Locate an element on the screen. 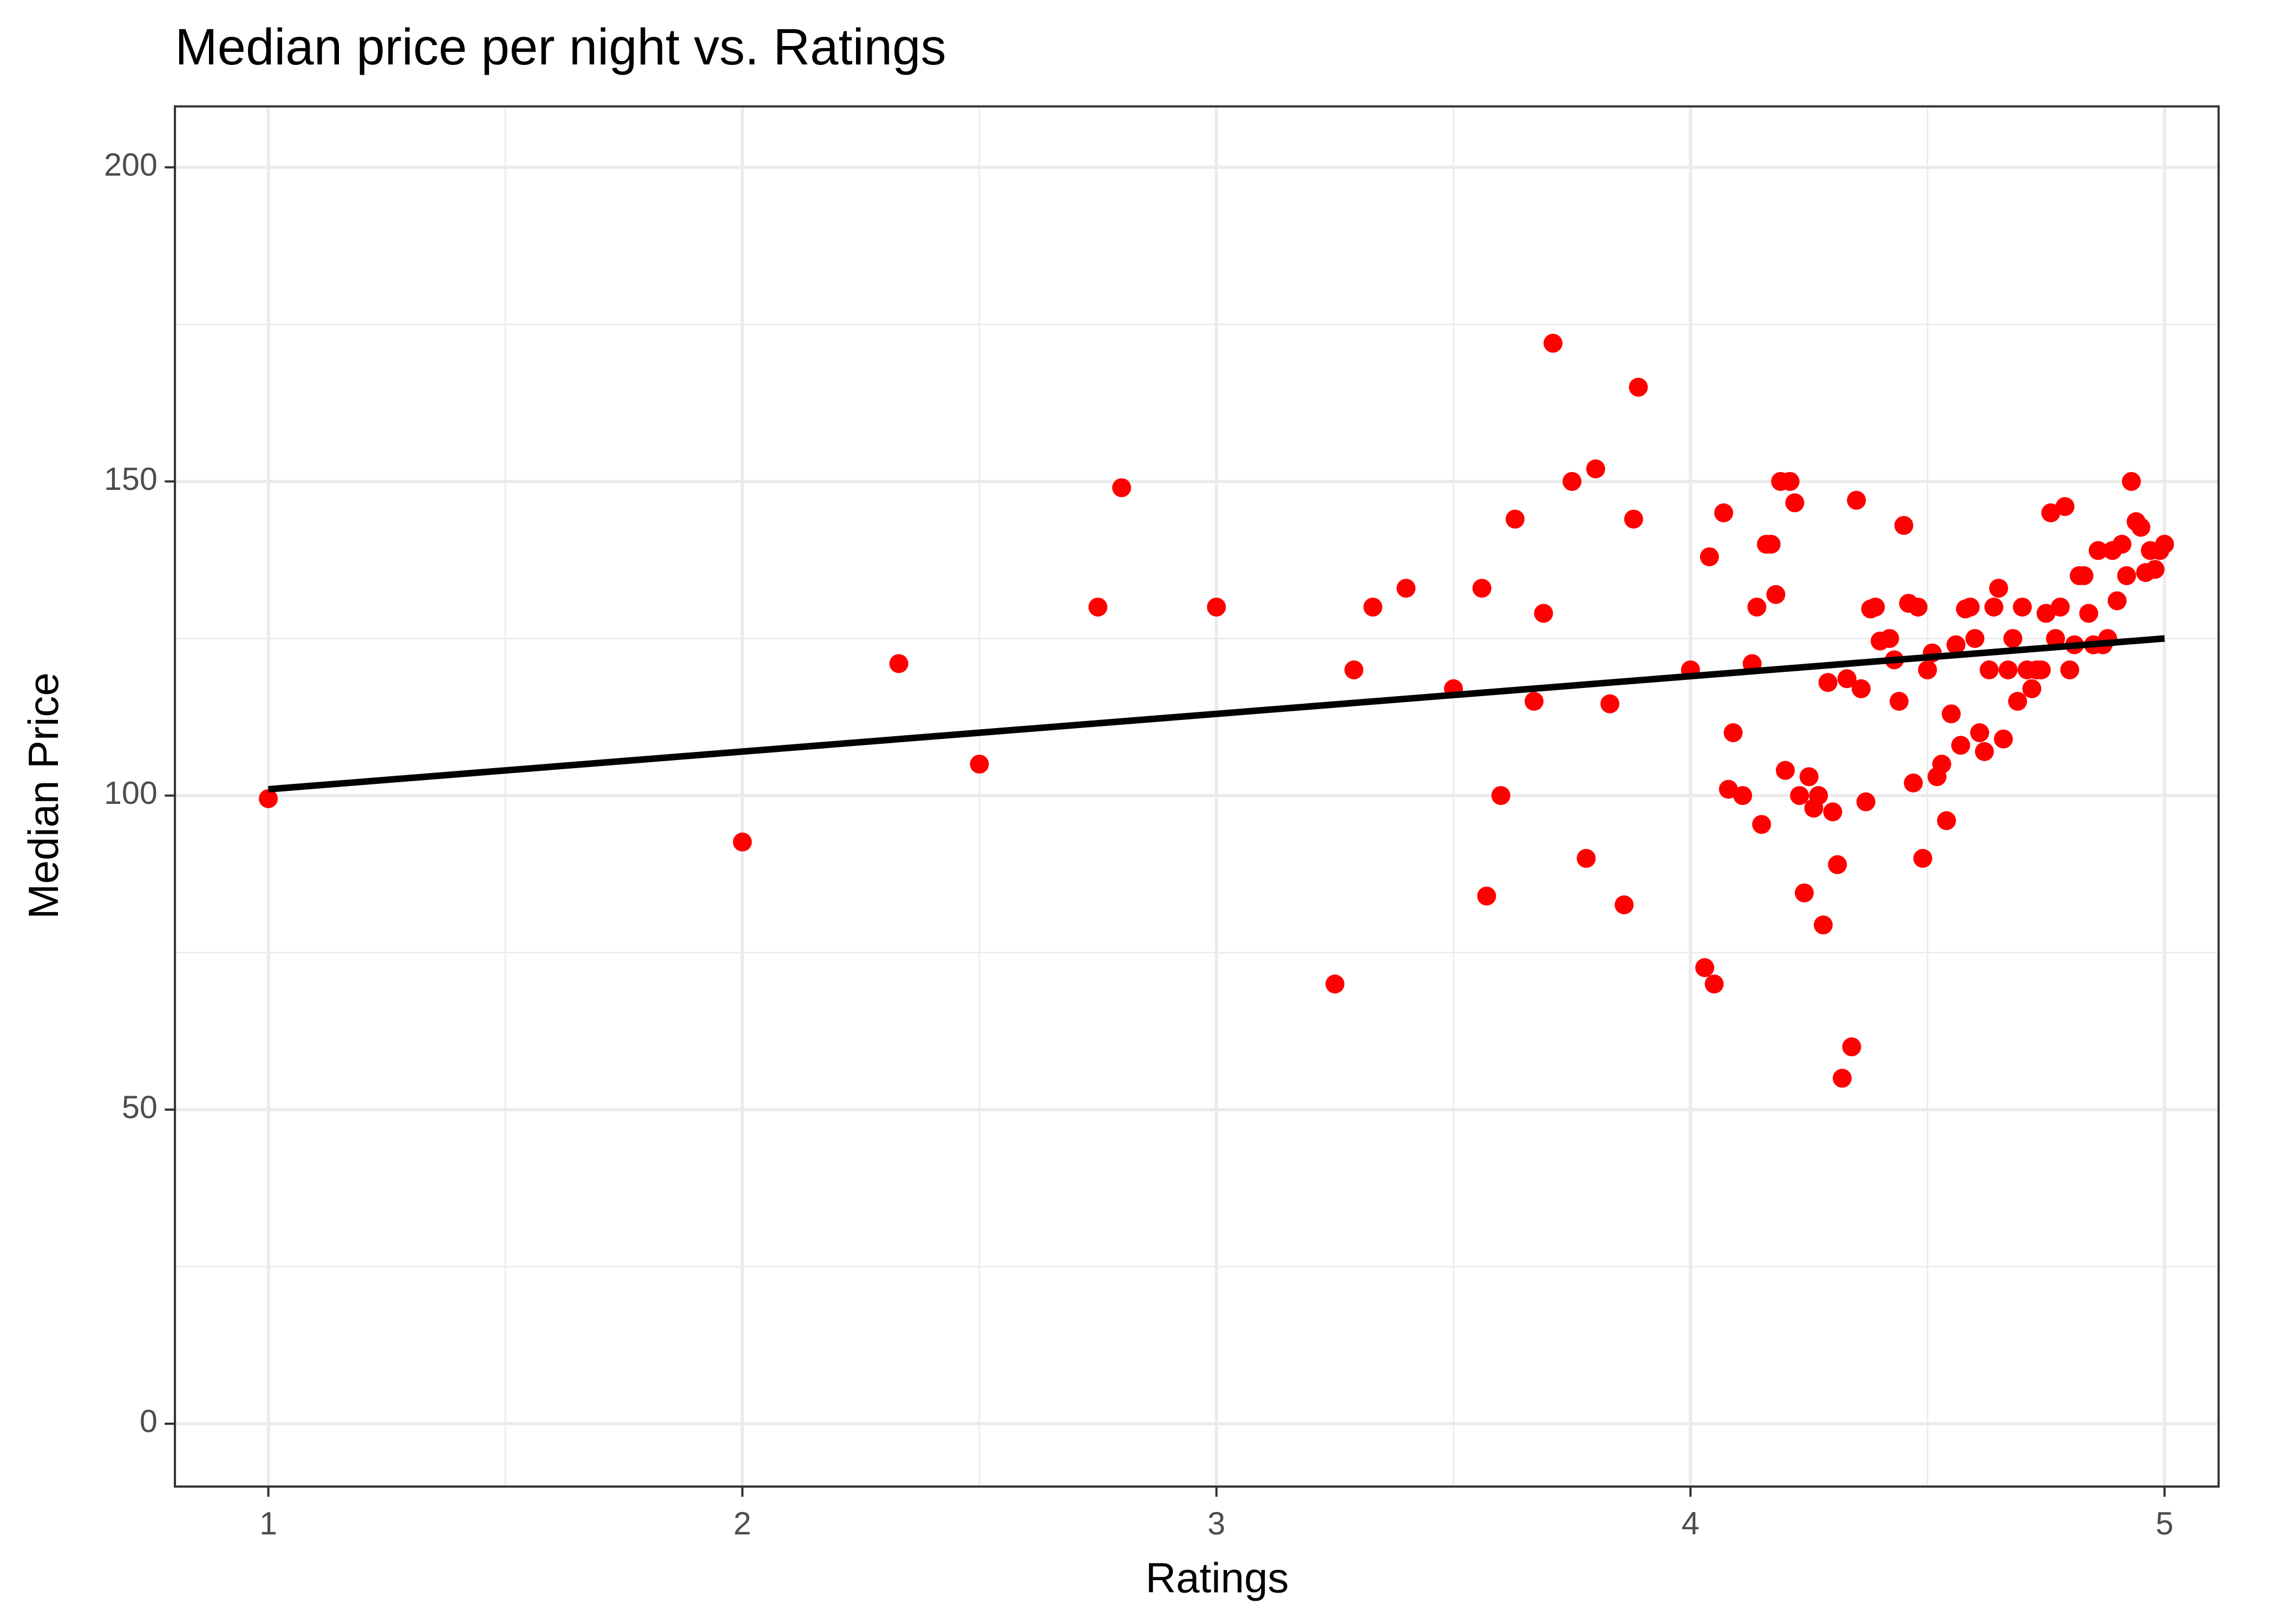 The width and height of the screenshot is (2274, 1624). y-tick-label: 50 is located at coordinates (140, 1107).